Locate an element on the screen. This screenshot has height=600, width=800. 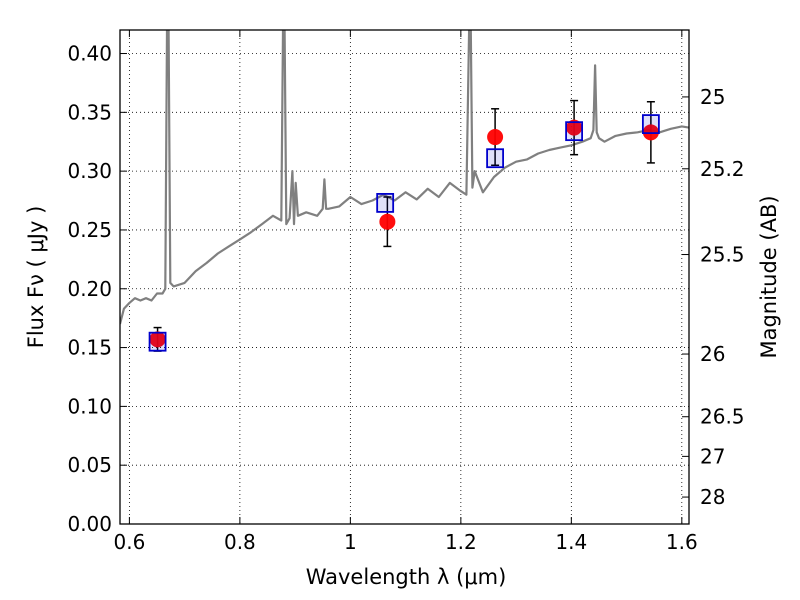
y2-tick-label: 26.5 is located at coordinates (722, 417).